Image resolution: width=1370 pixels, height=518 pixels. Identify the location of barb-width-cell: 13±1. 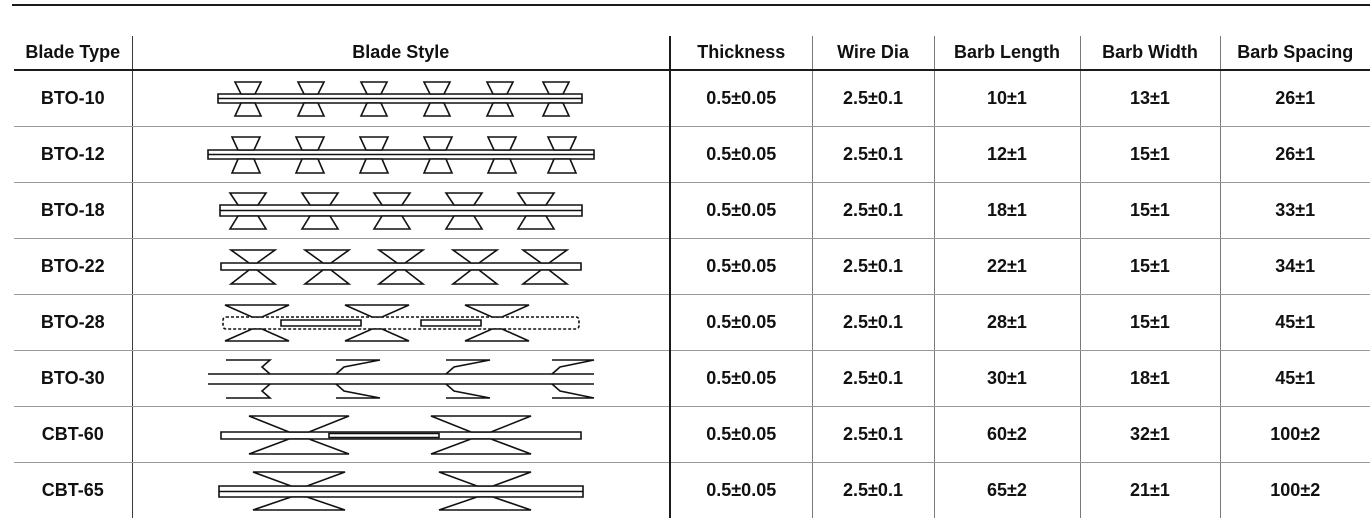
(1150, 98).